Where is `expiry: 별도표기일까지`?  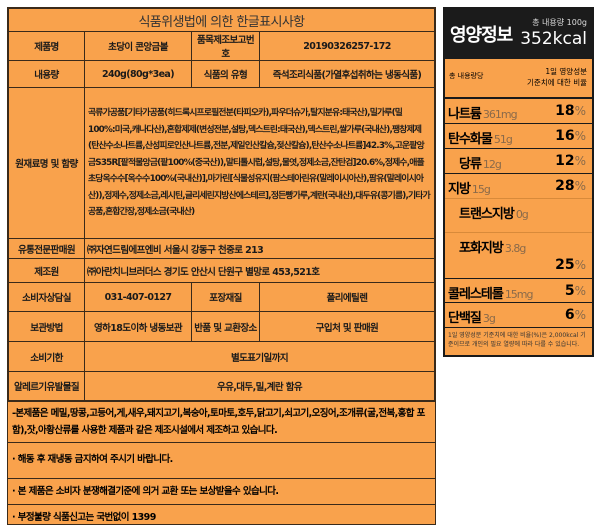
expiry: 별도표기일까지 is located at coordinates (259, 356).